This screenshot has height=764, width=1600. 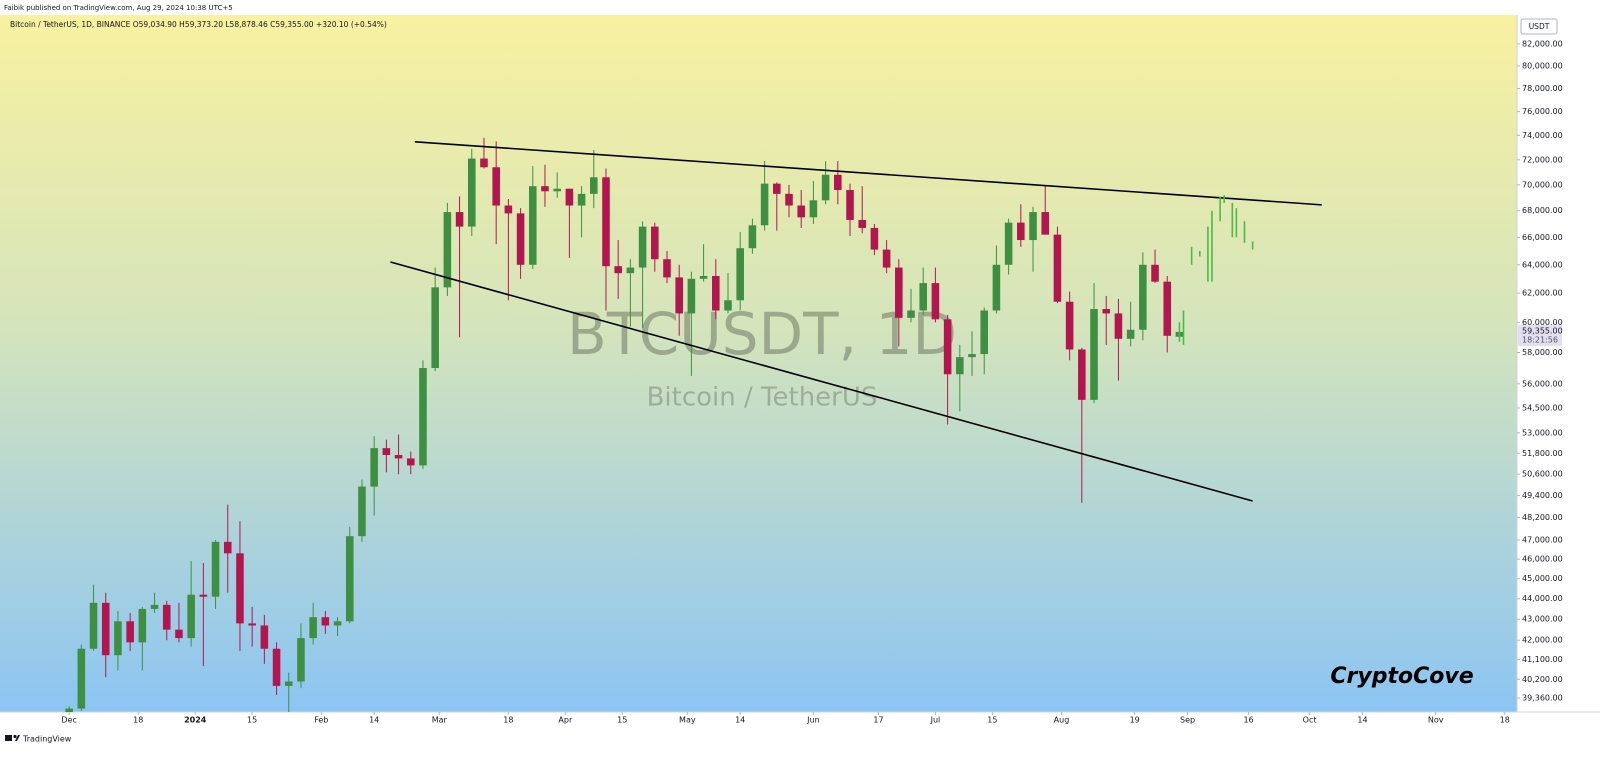 I want to click on x-tick-label: Jul, so click(x=935, y=720).